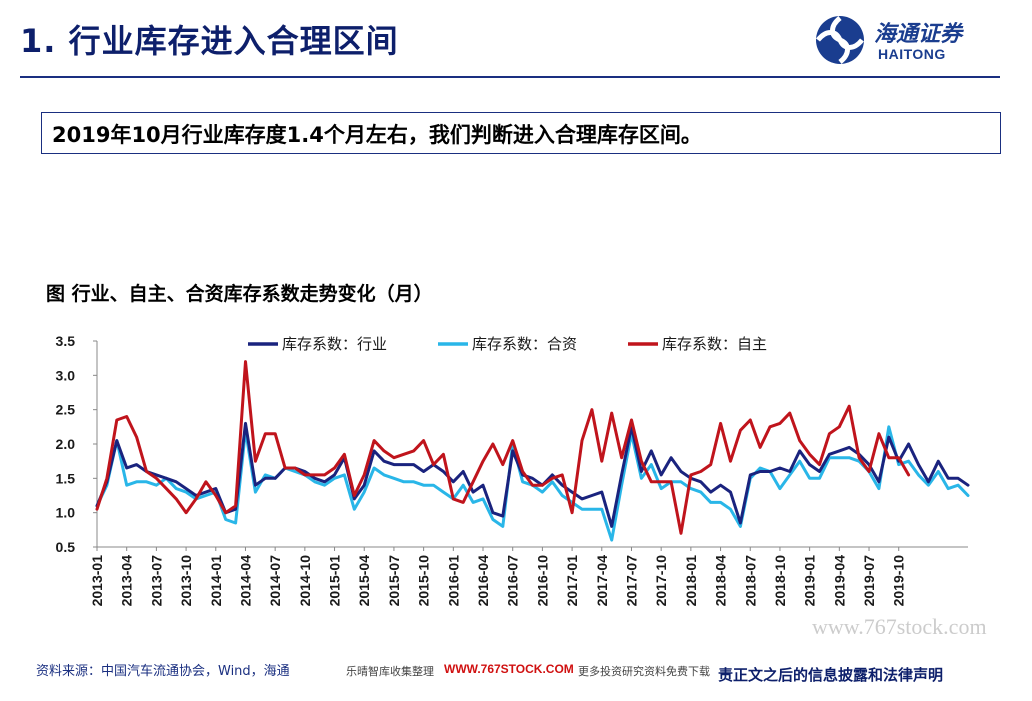 This screenshot has width=1032, height=701. Describe the element at coordinates (305, 581) in the screenshot. I see `x-tick-label: 2014-10` at that location.